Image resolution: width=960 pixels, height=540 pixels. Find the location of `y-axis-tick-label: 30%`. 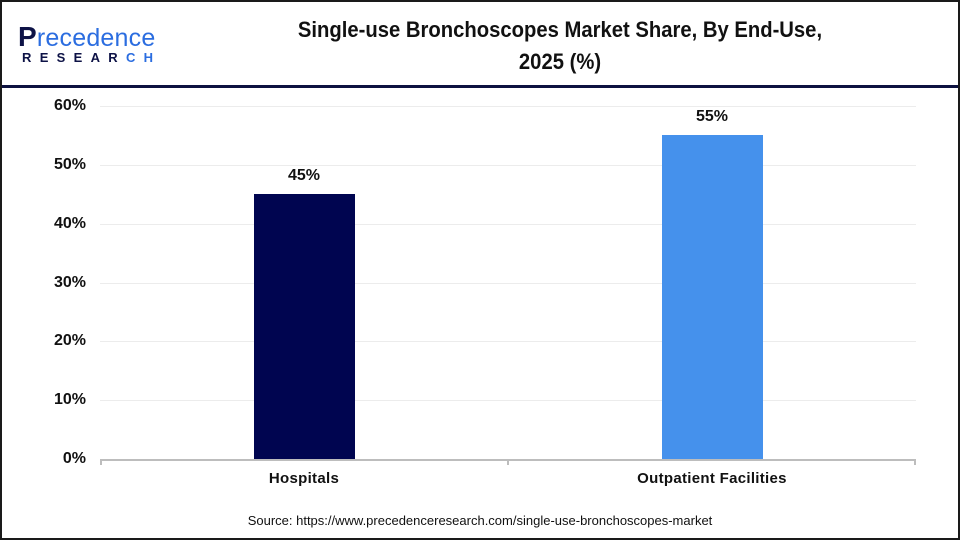

y-axis-tick-label: 30% is located at coordinates (69, 282).